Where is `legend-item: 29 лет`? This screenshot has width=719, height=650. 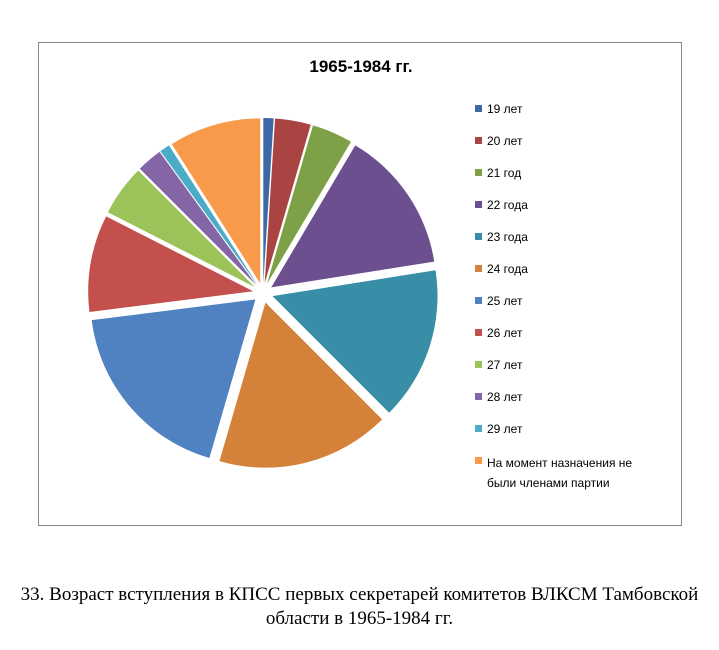
legend-item: 29 лет is located at coordinates (580, 429).